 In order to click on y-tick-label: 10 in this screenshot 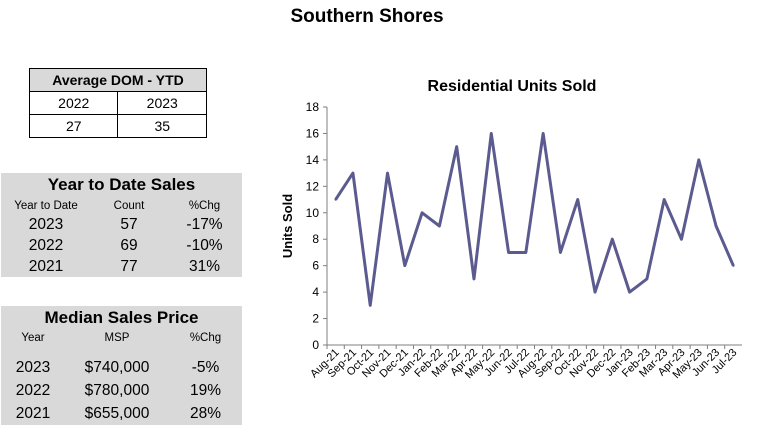, I will do `click(313, 213)`.